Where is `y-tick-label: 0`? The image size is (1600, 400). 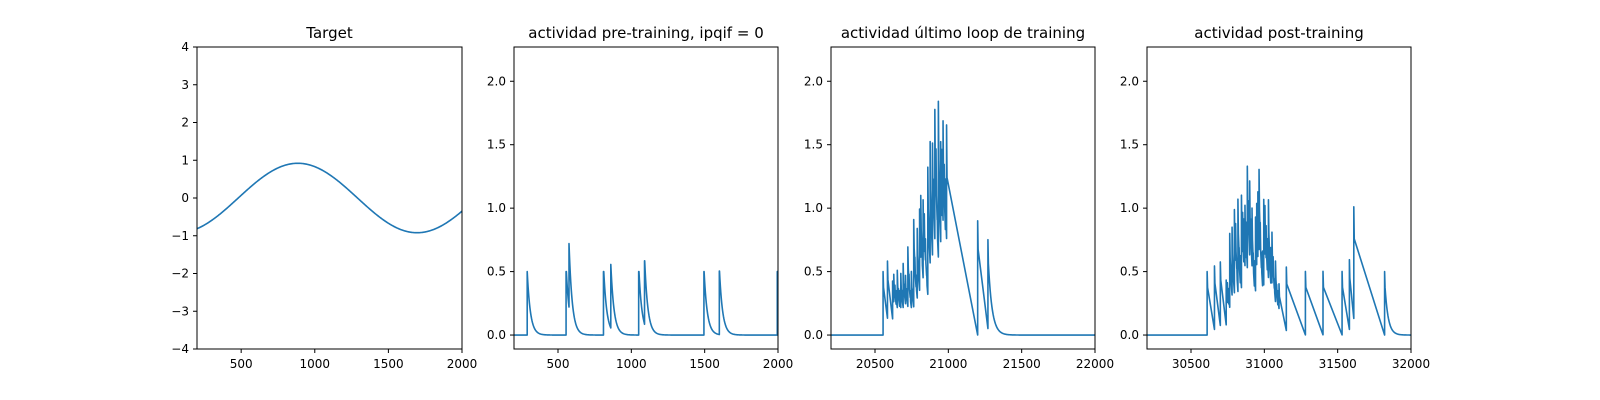
y-tick-label: 0 is located at coordinates (185, 198).